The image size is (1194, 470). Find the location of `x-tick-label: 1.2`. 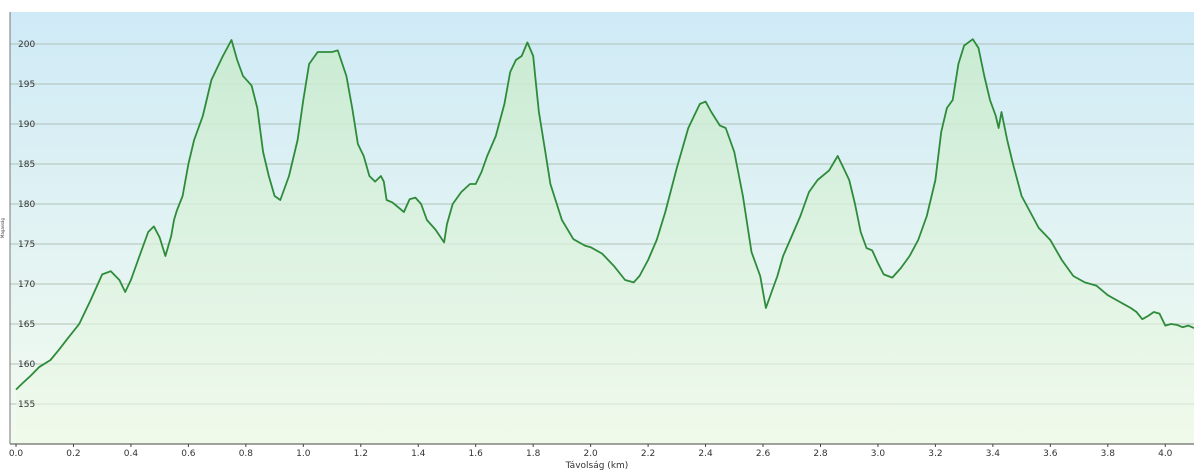

x-tick-label: 1.2 is located at coordinates (361, 454).